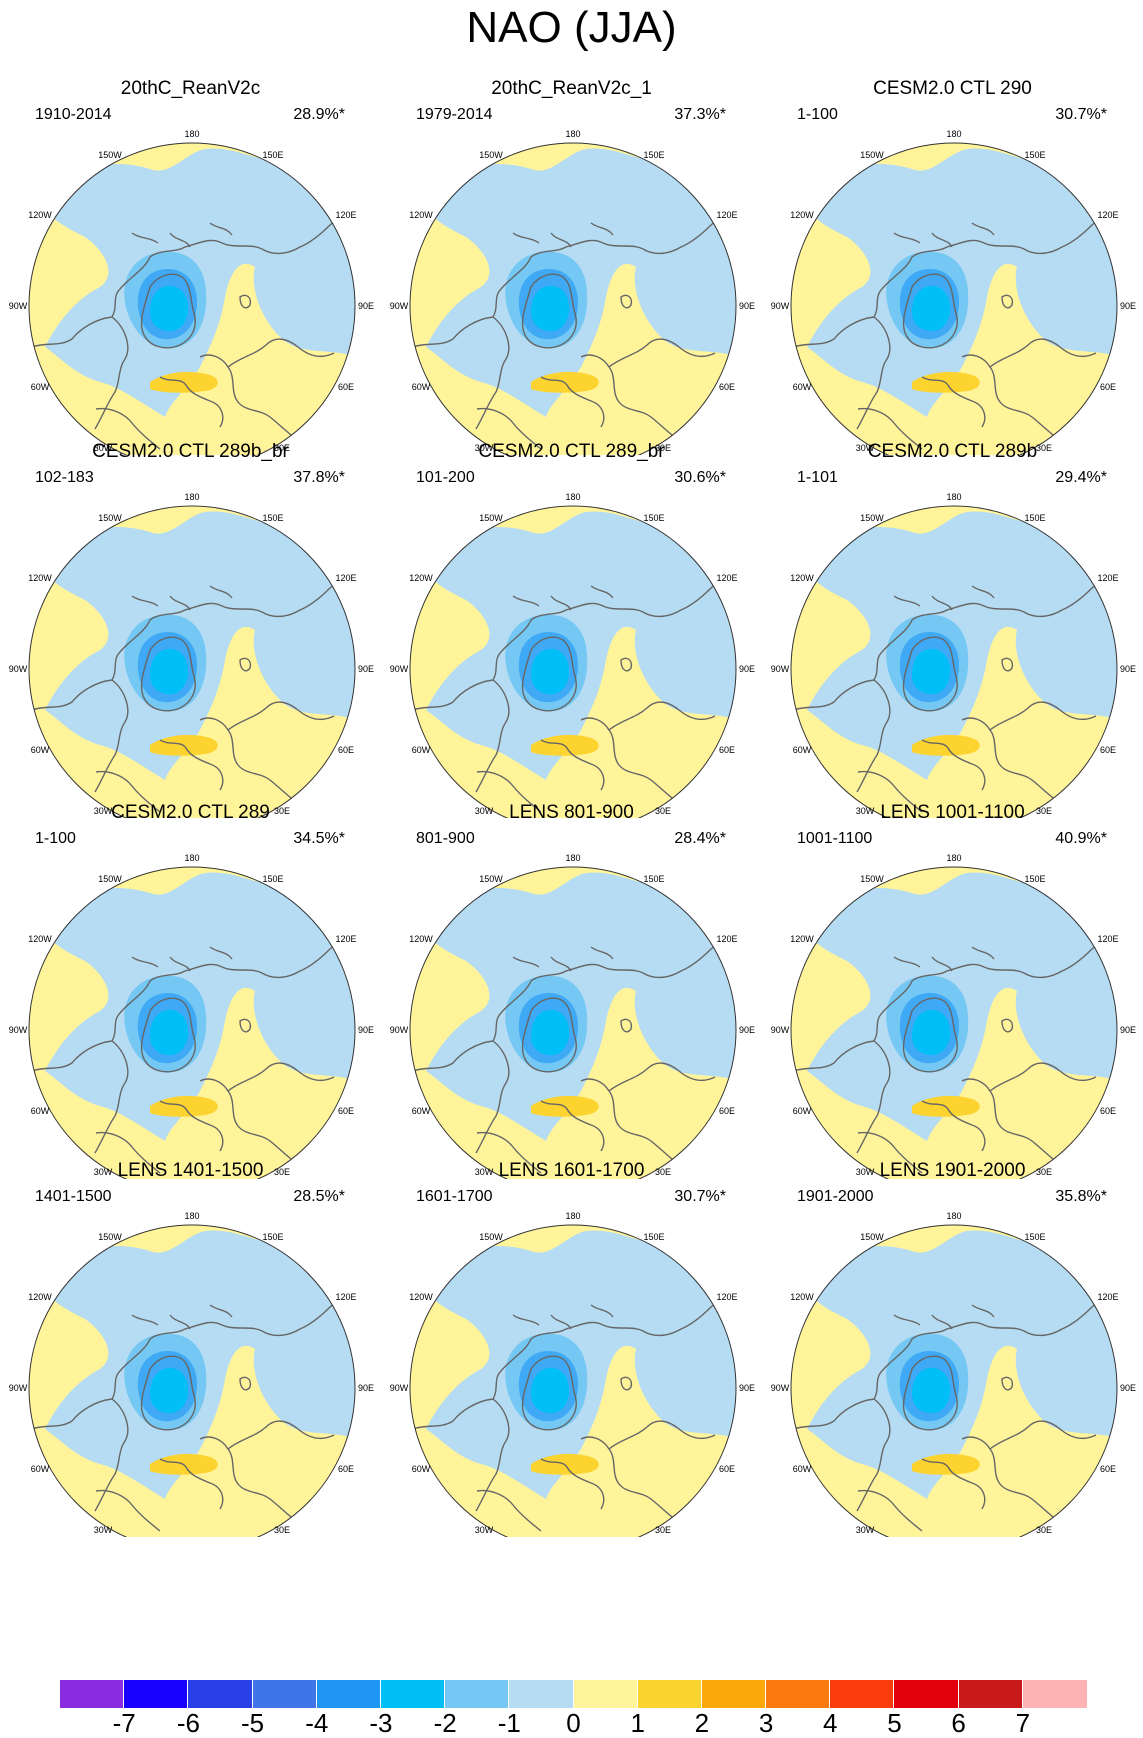  Describe the element at coordinates (190, 1170) in the screenshot. I see `panel-title: LENS 1401-1500` at that location.